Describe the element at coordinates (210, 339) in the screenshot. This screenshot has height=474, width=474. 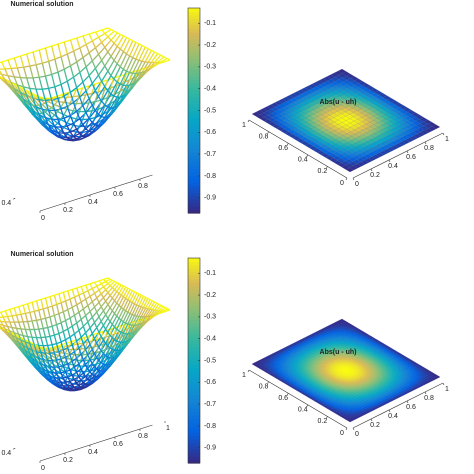
I see `colorbar-tick-label: -0.4` at that location.